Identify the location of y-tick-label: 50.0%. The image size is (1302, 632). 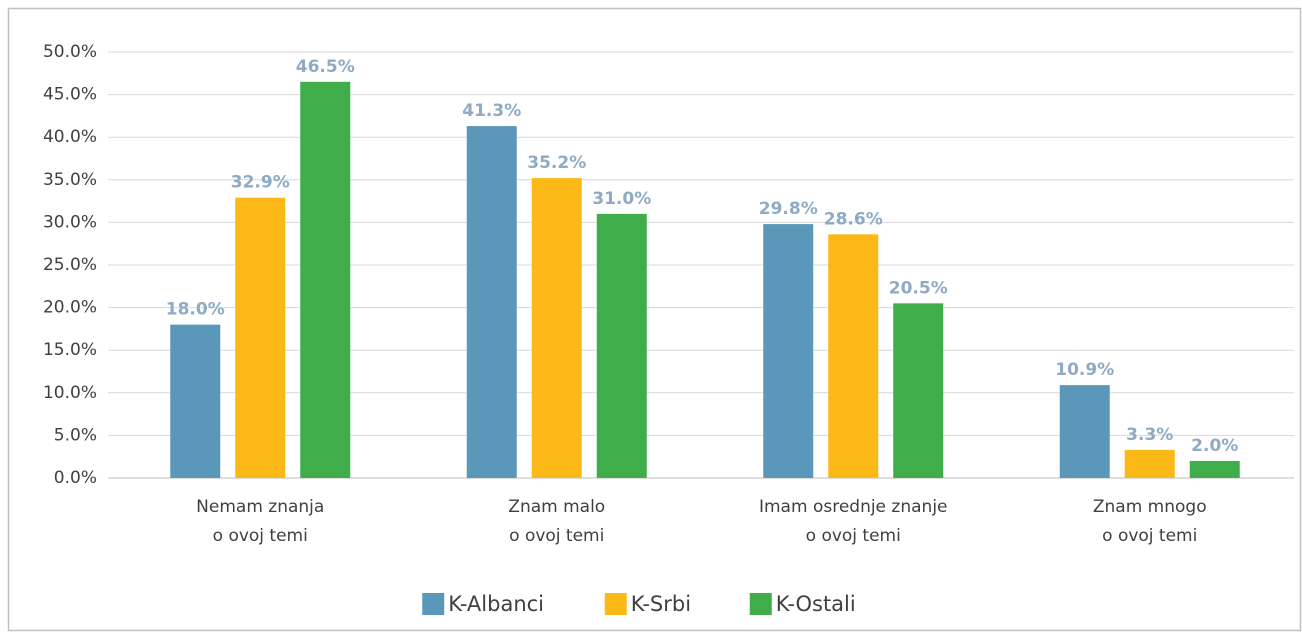
(70, 52).